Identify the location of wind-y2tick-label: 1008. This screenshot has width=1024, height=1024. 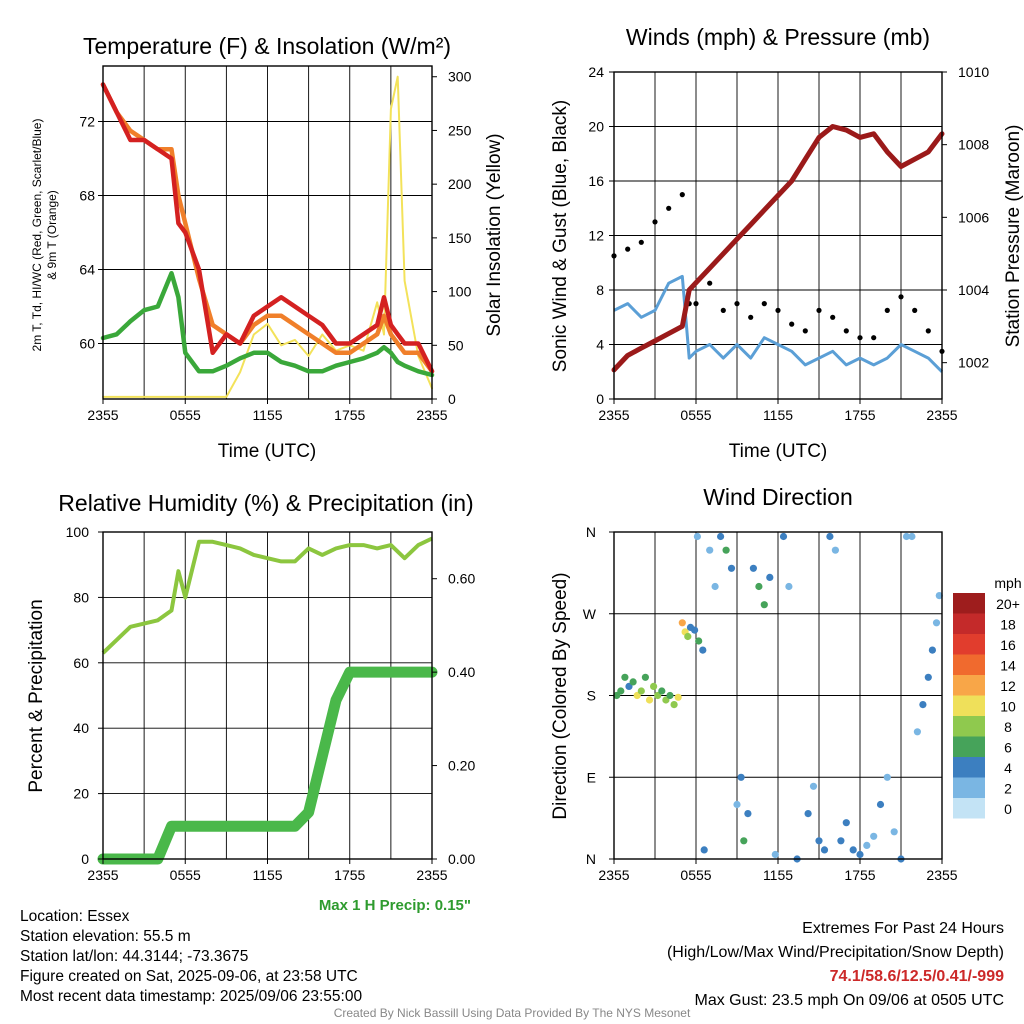
(973, 145).